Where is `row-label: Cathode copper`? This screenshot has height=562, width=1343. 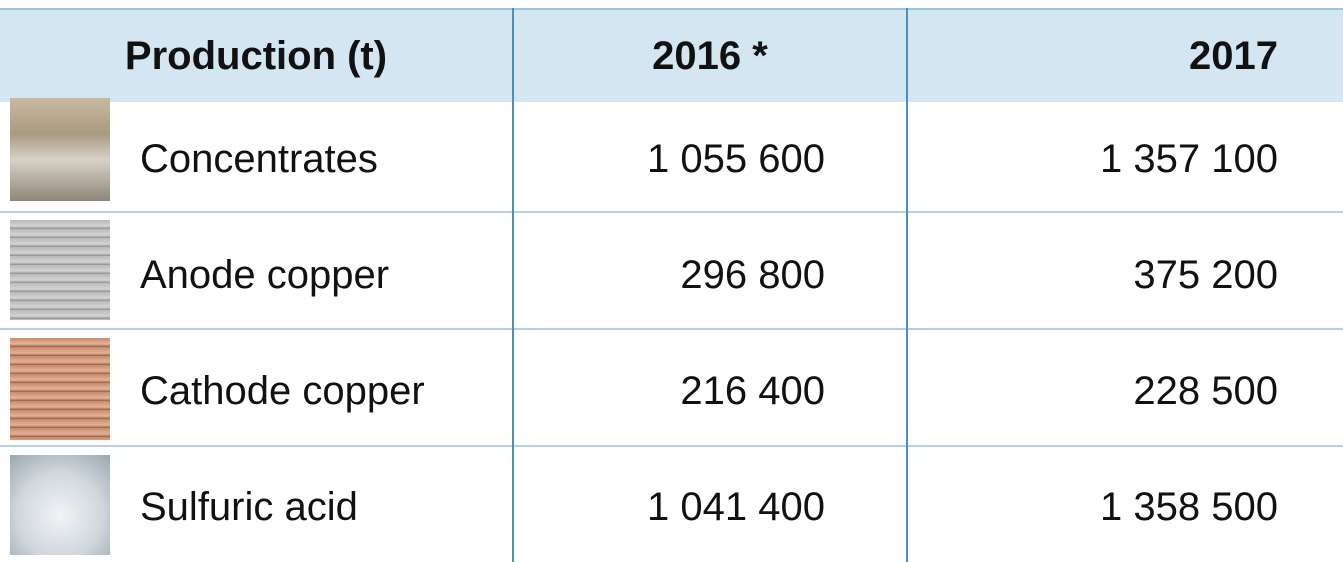
row-label: Cathode copper is located at coordinates (282, 391).